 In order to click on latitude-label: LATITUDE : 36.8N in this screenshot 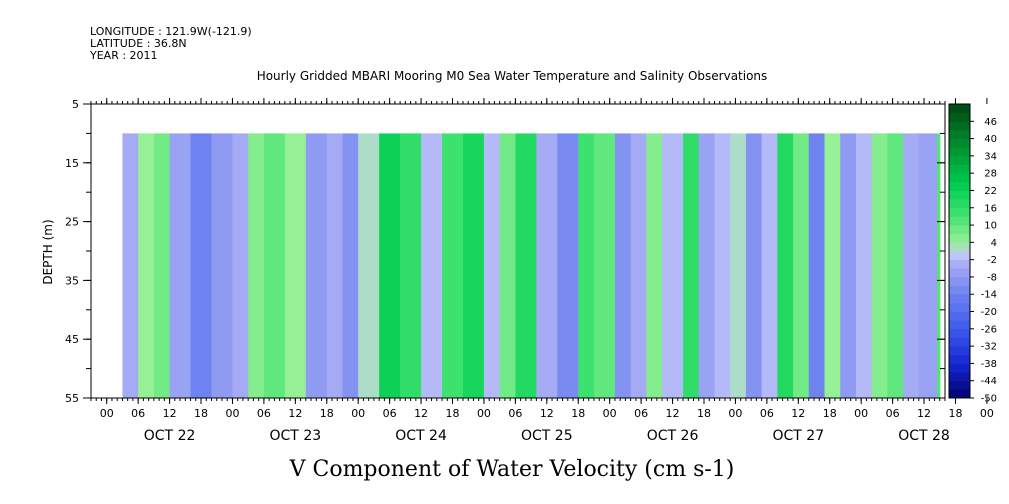, I will do `click(138, 43)`.